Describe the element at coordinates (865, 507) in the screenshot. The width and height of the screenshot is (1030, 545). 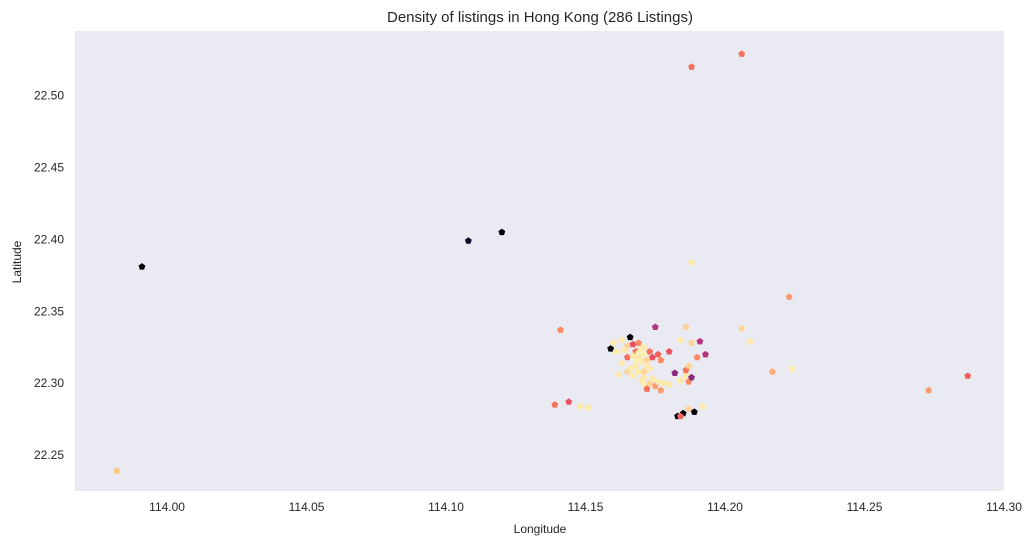
I see `x-tick-label: 114.25` at that location.